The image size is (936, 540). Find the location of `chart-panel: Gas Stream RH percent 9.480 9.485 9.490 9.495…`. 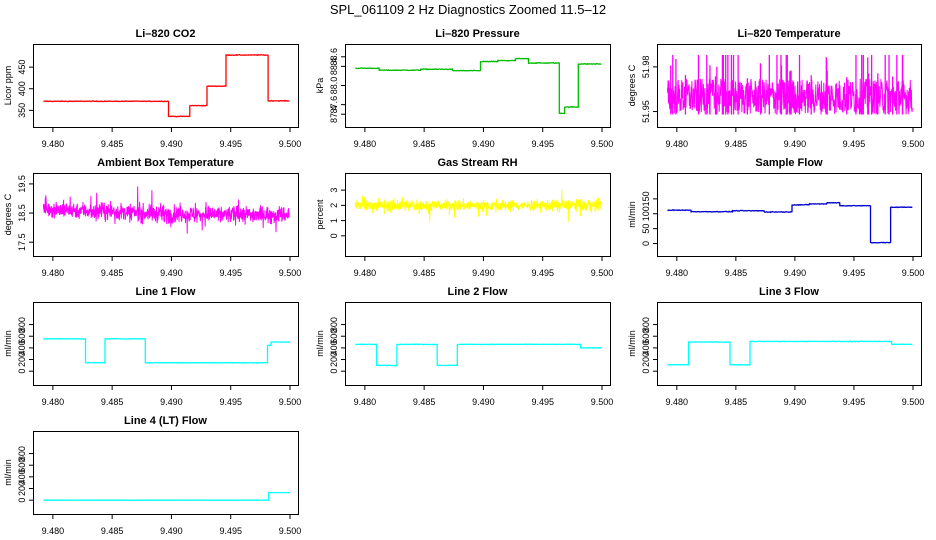

chart-panel: Gas Stream RH percent 9.480 9.485 9.490 9.495… is located at coordinates (464, 217).